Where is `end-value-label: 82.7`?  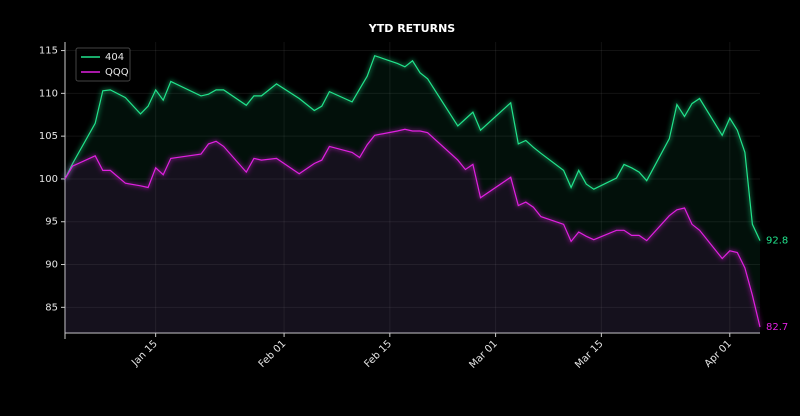
end-value-label: 82.7 is located at coordinates (777, 327).